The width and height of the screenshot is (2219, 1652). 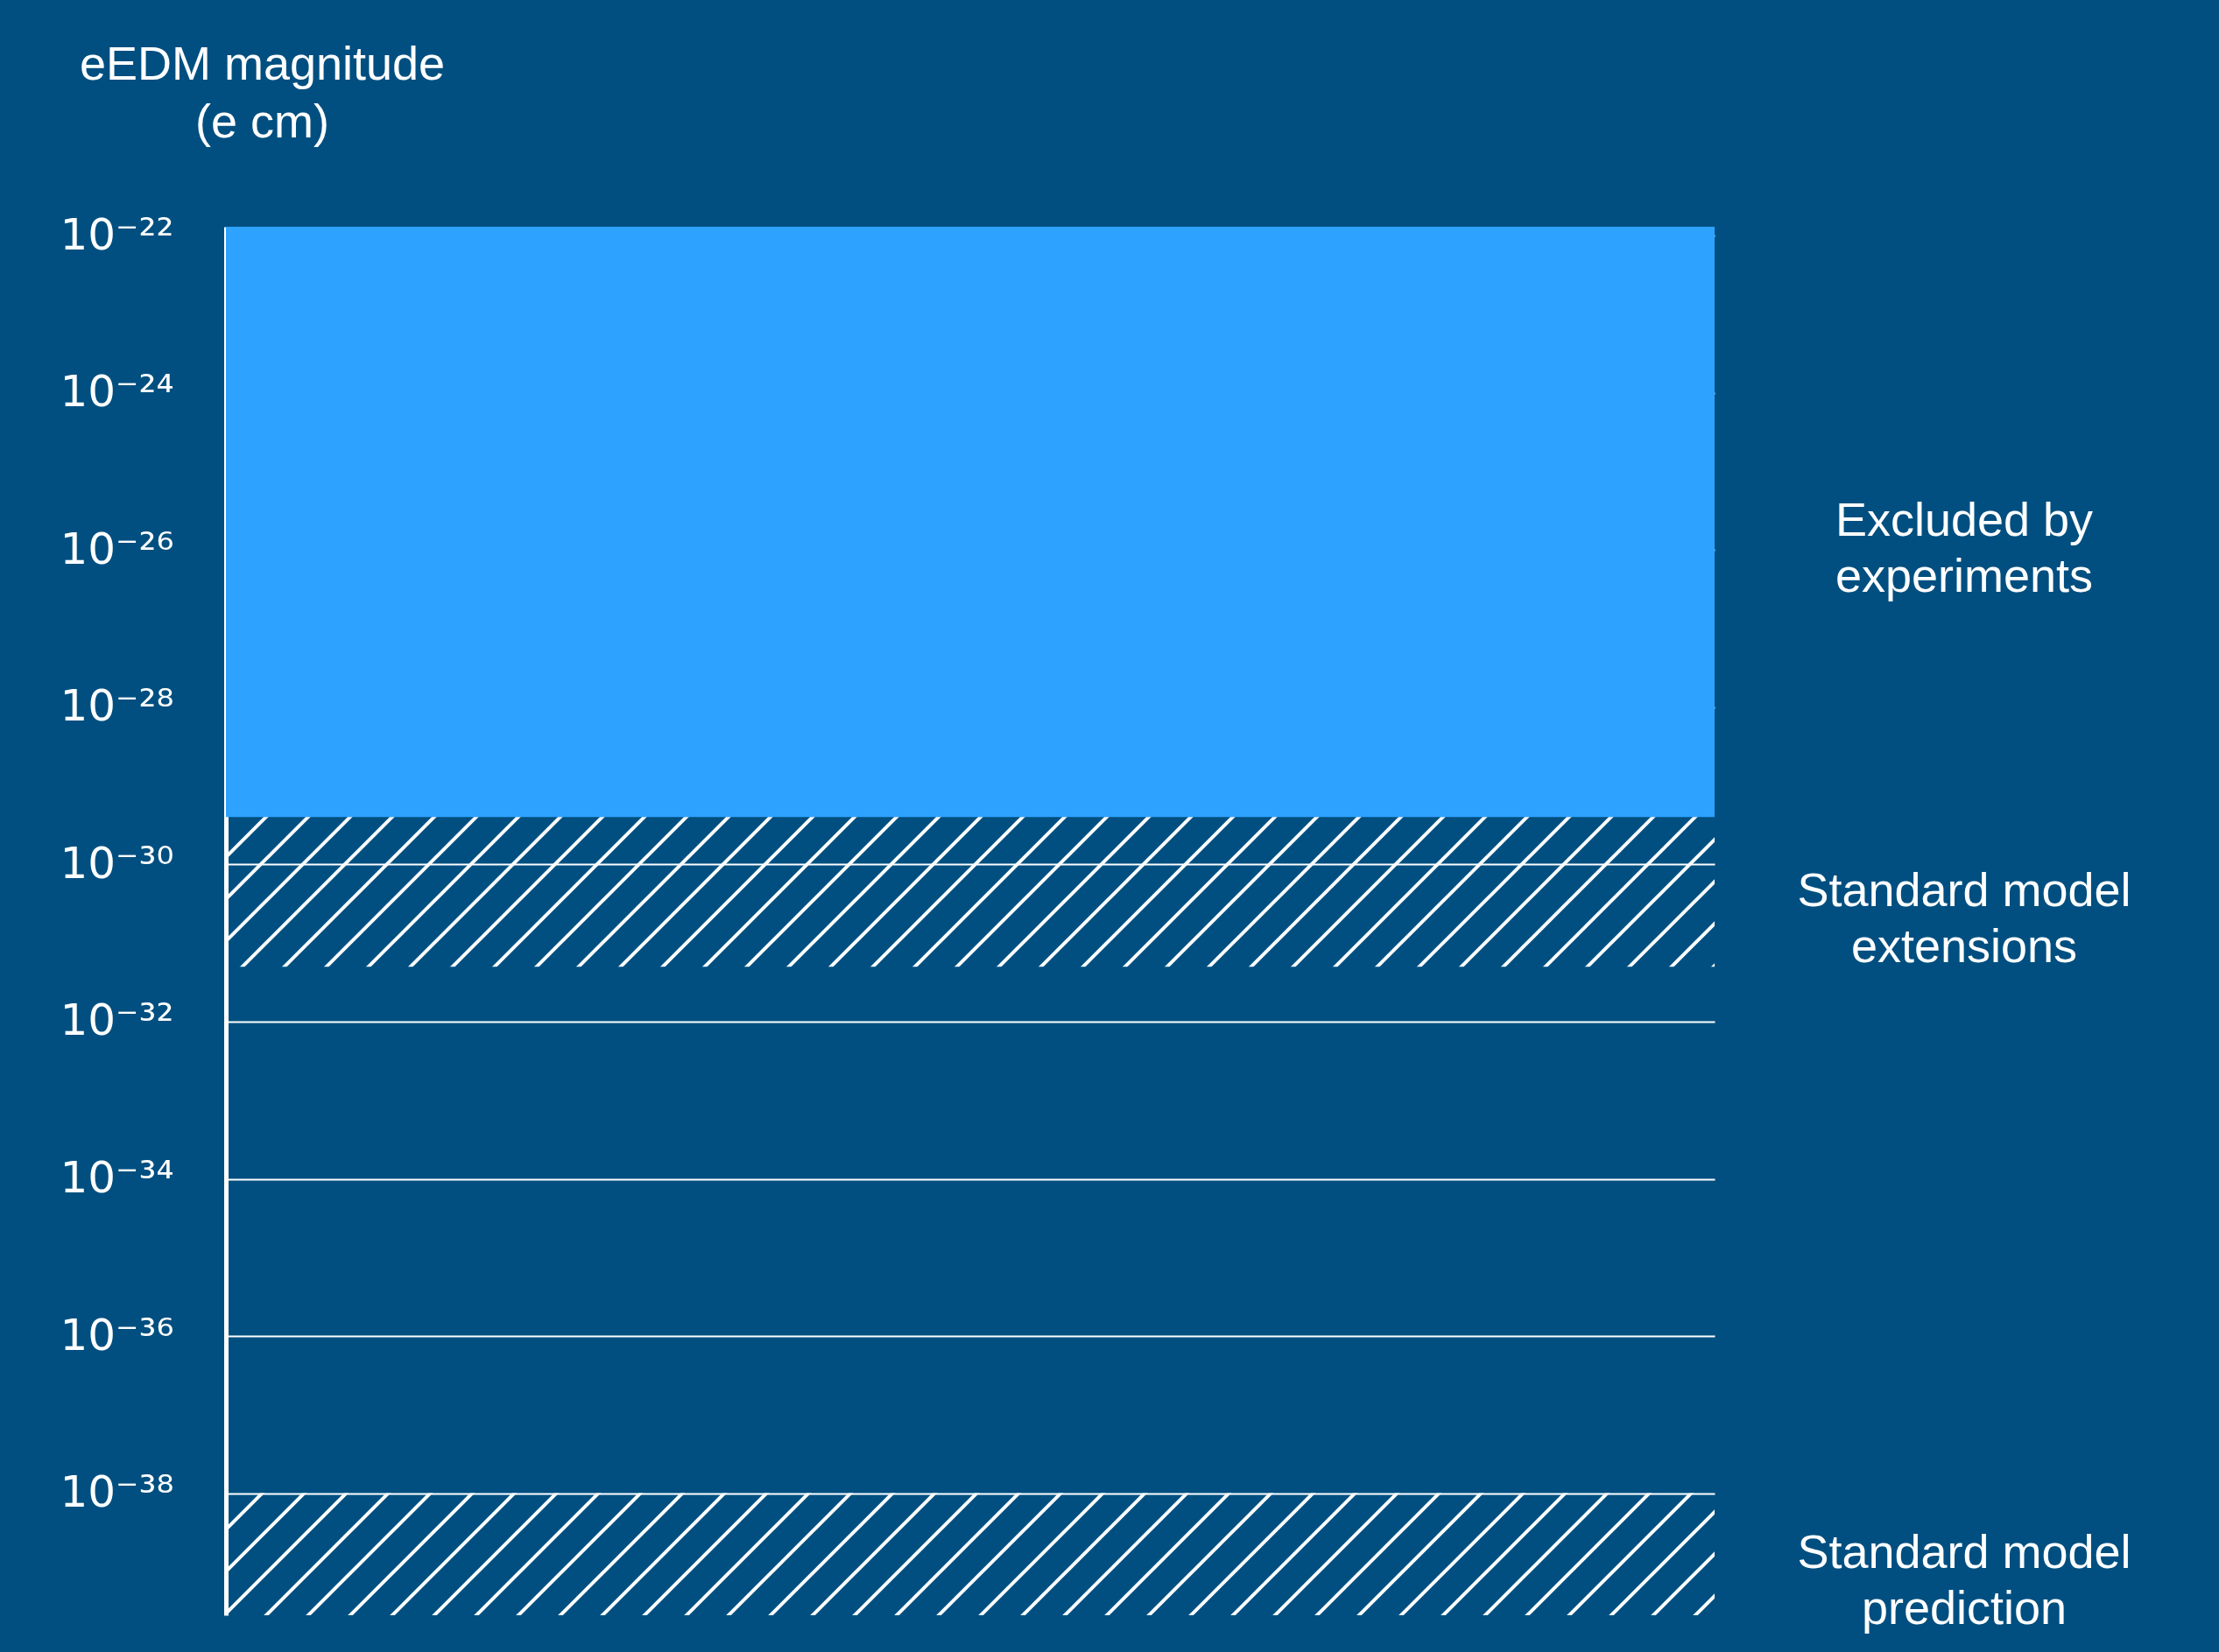 I want to click on text: Excluded by experiments, so click(x=1964, y=547).